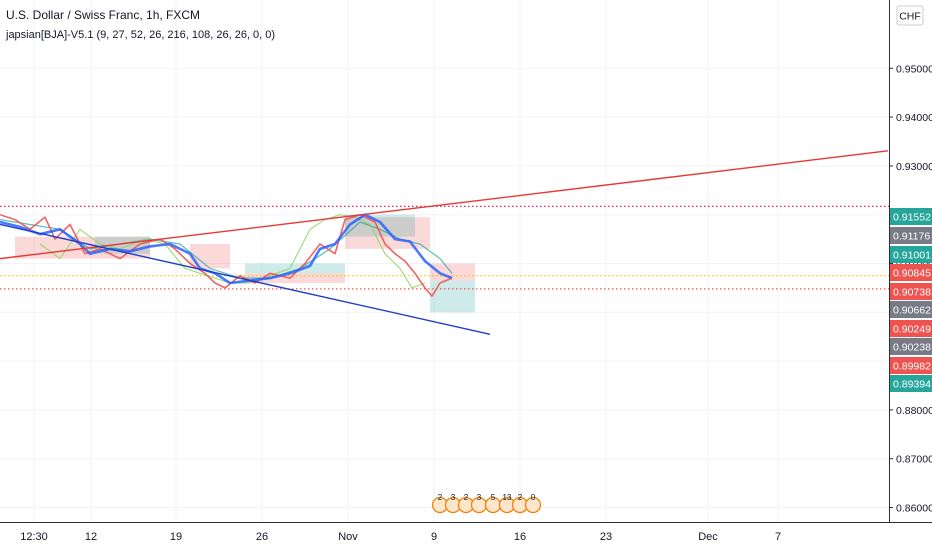 The image size is (932, 550). Describe the element at coordinates (914, 509) in the screenshot. I see `y-tick-label: 0.86000` at that location.